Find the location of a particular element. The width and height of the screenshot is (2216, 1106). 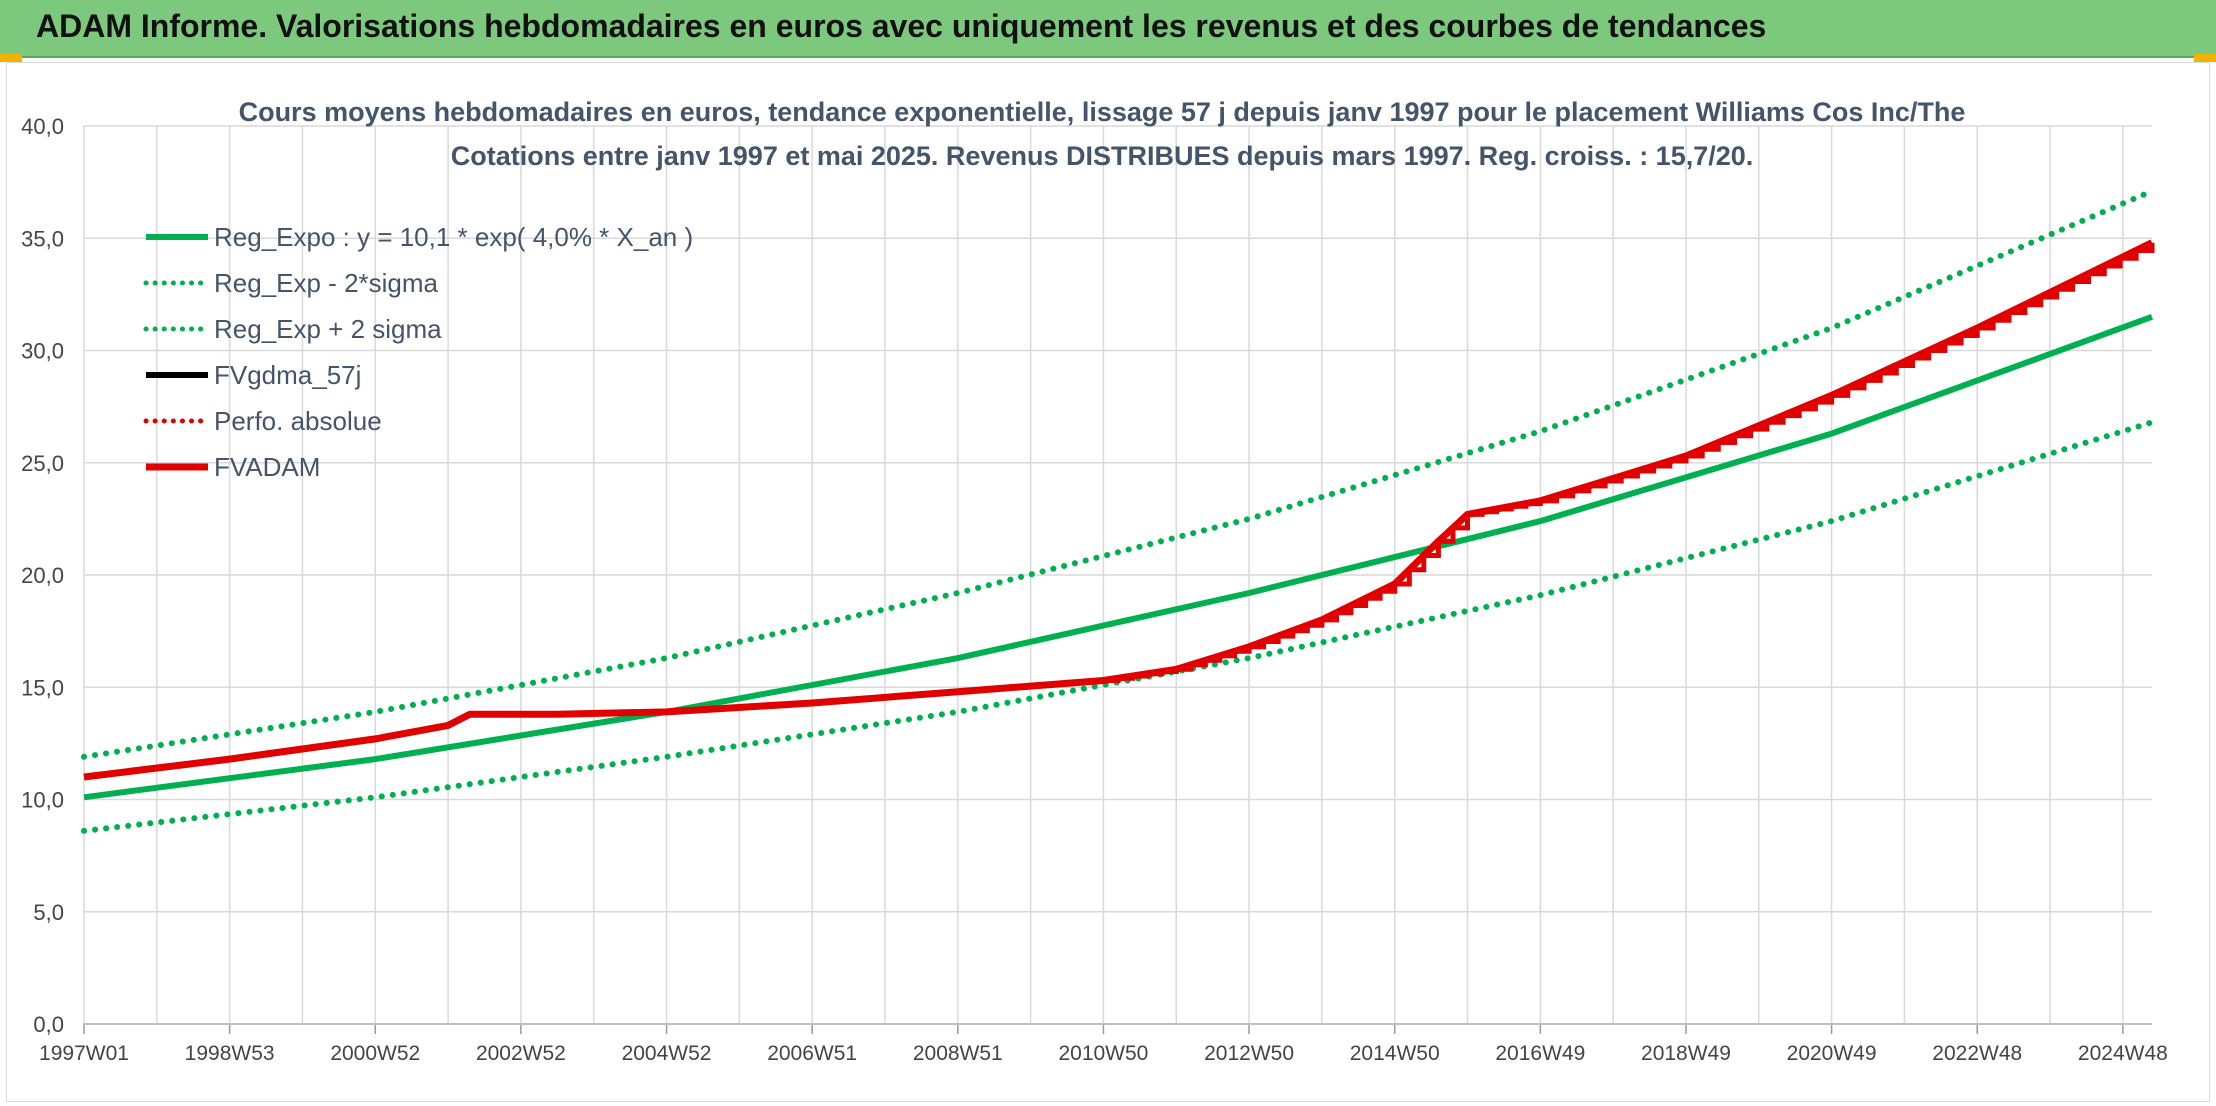

y-tick-label: 20,0 is located at coordinates (42, 575).